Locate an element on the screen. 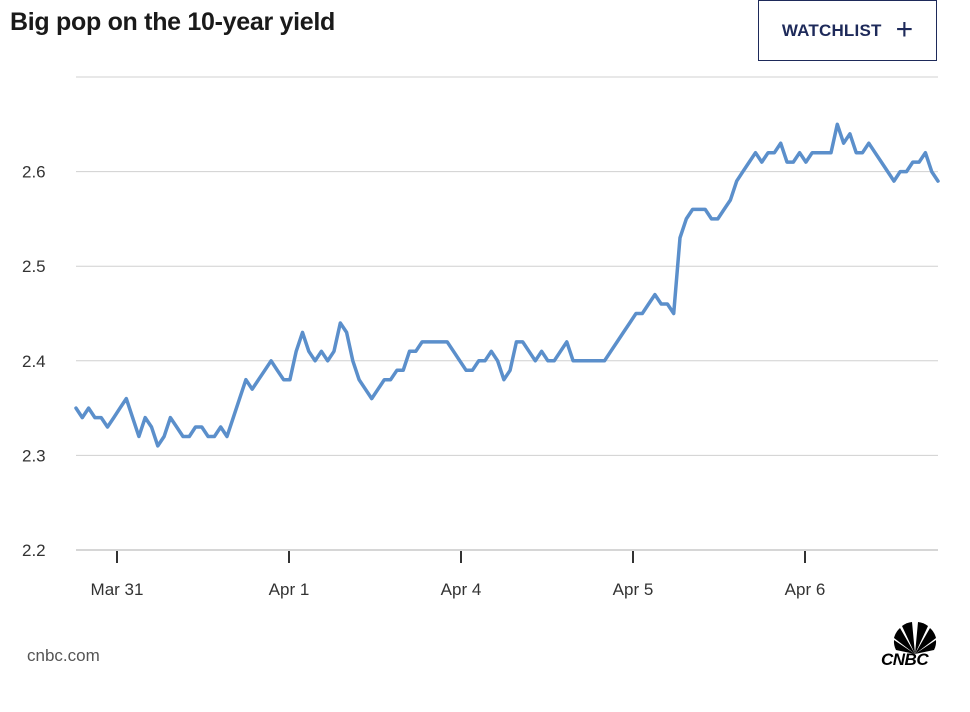 The height and width of the screenshot is (712, 970). watchlist-button: WATCHLIST + is located at coordinates (847, 30).